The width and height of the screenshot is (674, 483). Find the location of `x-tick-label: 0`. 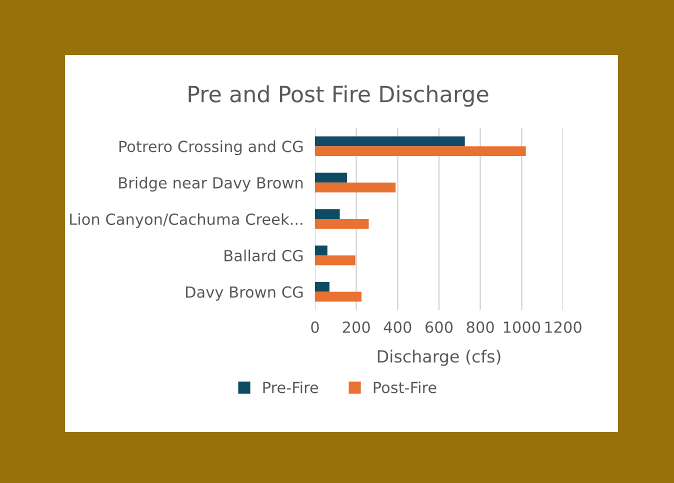

x-tick-label: 0 is located at coordinates (315, 327).